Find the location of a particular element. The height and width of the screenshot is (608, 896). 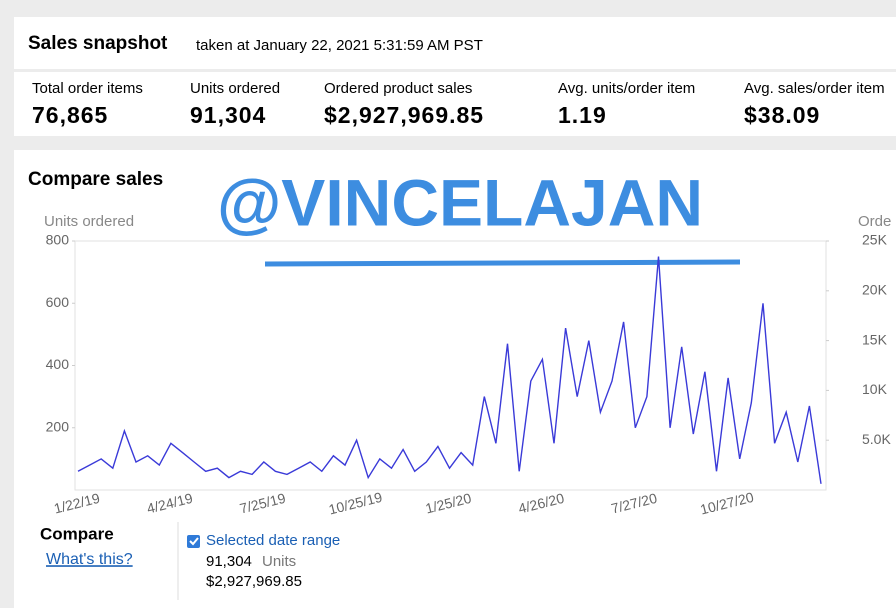

x-tick-label: 10/25/19 is located at coordinates (355, 503).